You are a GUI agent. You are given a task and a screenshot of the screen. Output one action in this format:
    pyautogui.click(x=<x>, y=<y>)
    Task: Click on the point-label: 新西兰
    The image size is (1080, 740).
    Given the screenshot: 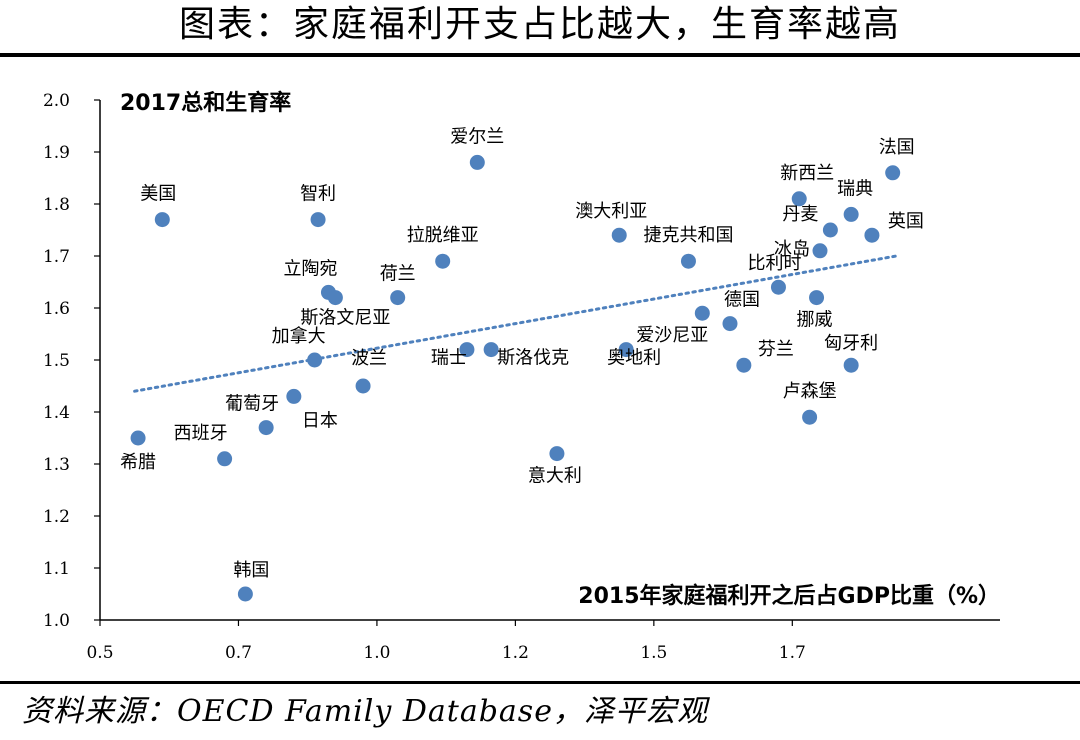 What is the action you would take?
    pyautogui.click(x=807, y=173)
    